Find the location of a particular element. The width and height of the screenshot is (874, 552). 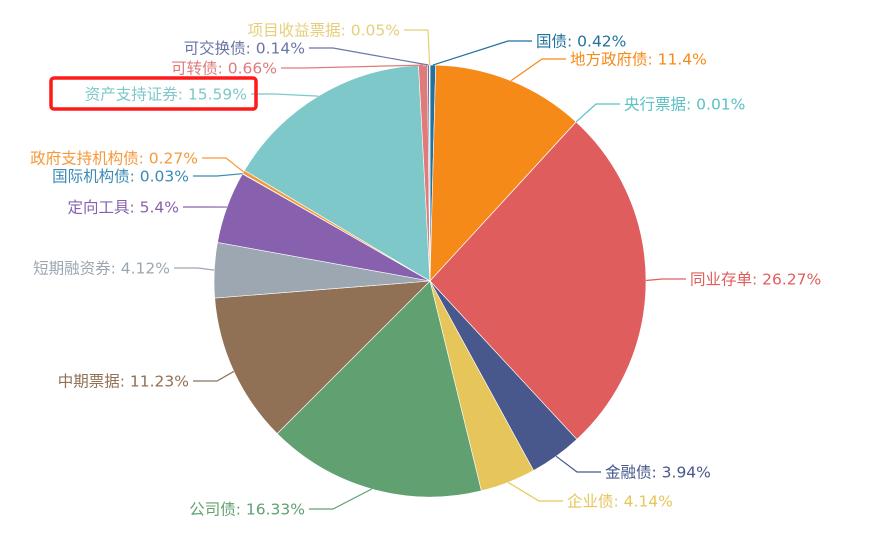

slice-label: 地方政府债: 11.4% is located at coordinates (638, 60).